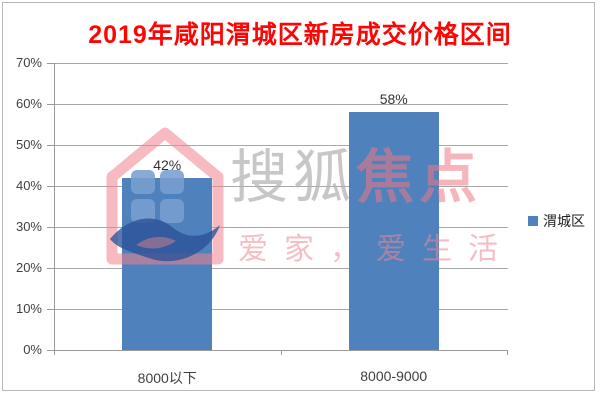  I want to click on y-axis-tick-label: 20%, so click(28, 267).